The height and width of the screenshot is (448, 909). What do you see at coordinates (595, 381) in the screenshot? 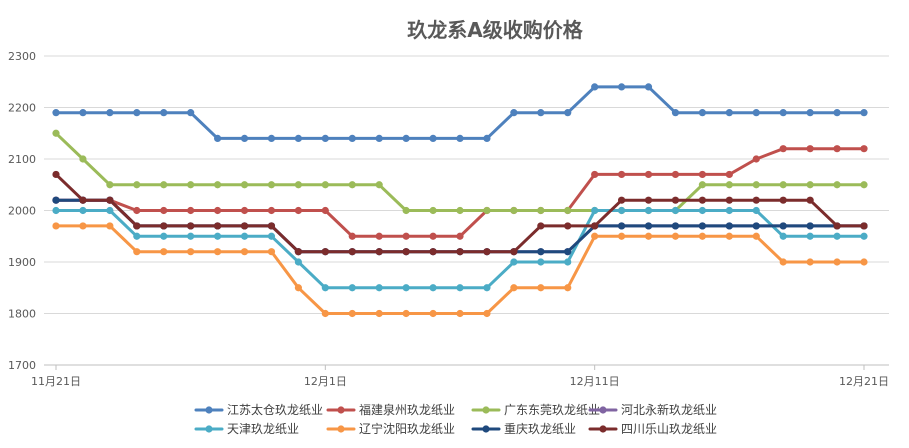
I see `x-tick-label: 12月11日` at bounding box center [595, 381].